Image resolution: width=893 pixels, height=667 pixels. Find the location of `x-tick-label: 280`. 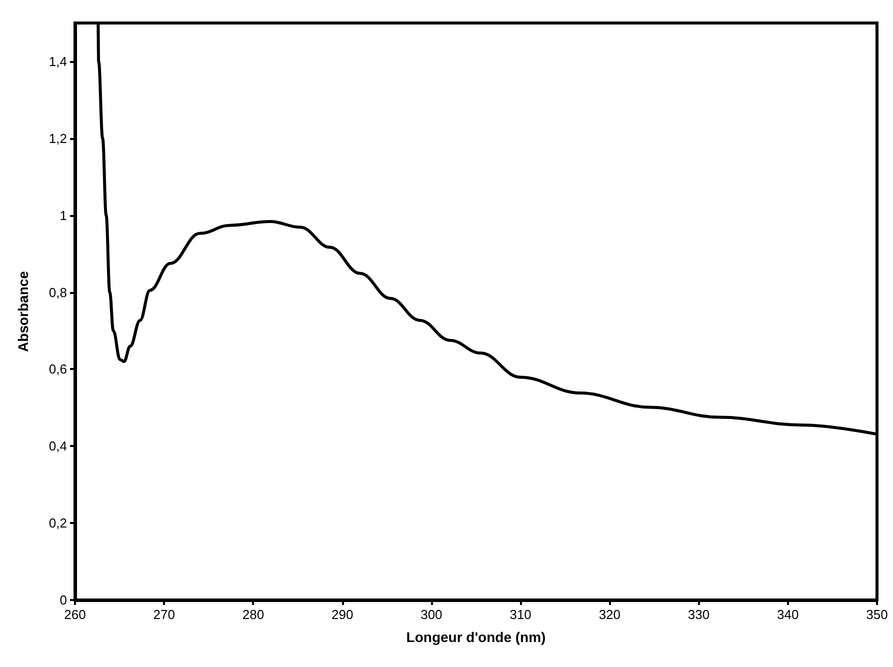

x-tick-label: 280 is located at coordinates (253, 614).